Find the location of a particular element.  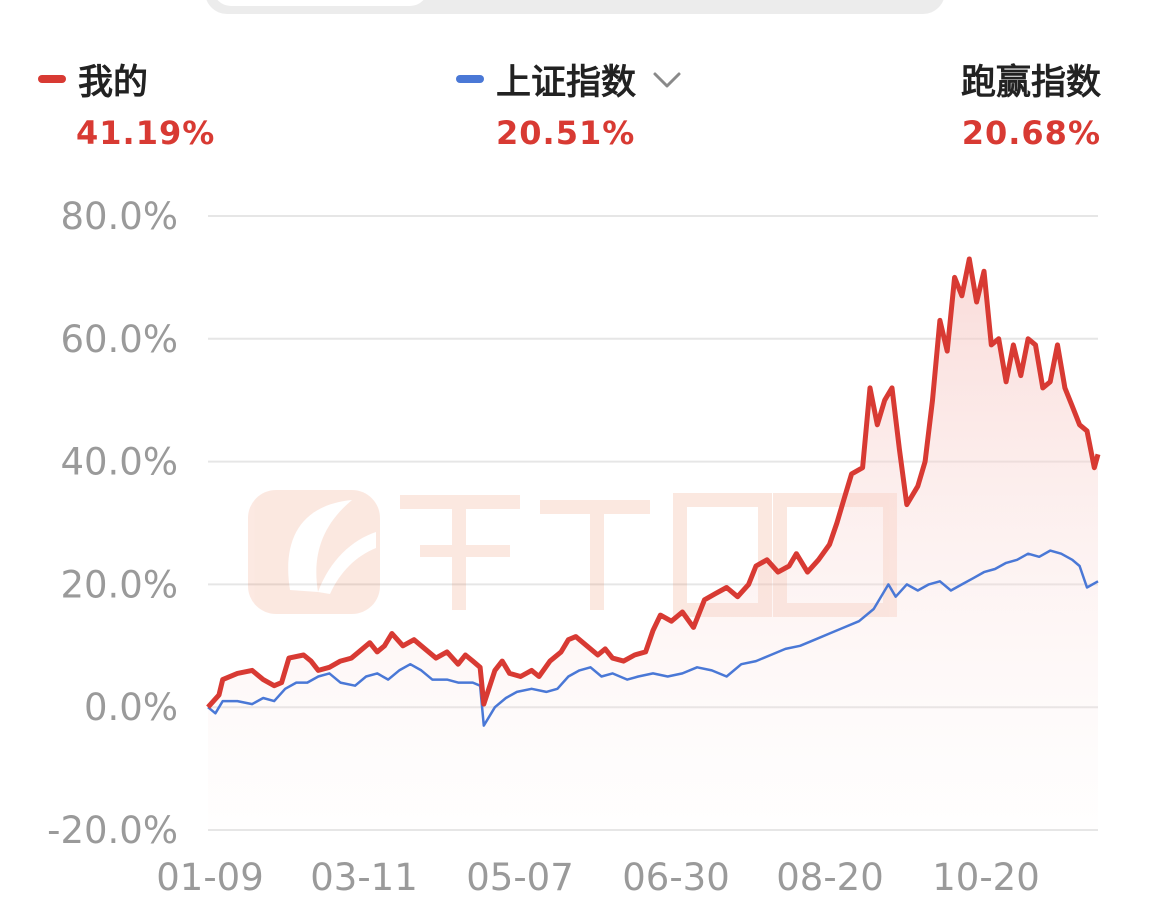

x-tick-label: 05-07 is located at coordinates (520, 877).